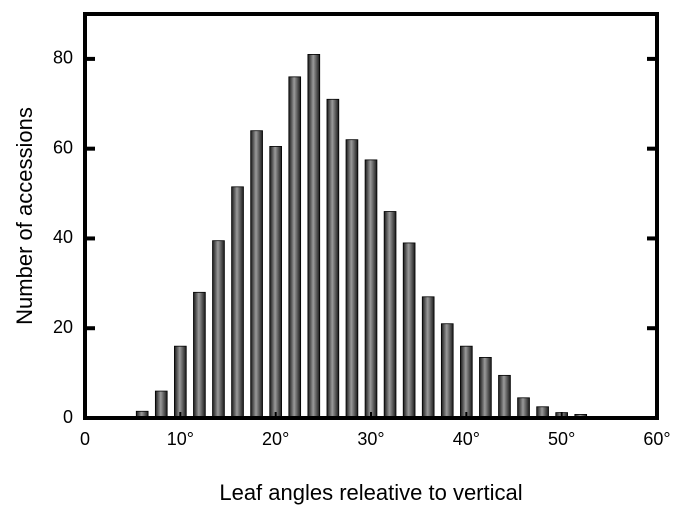 The height and width of the screenshot is (507, 698). I want to click on y-tick-label: 20, so click(63, 327).